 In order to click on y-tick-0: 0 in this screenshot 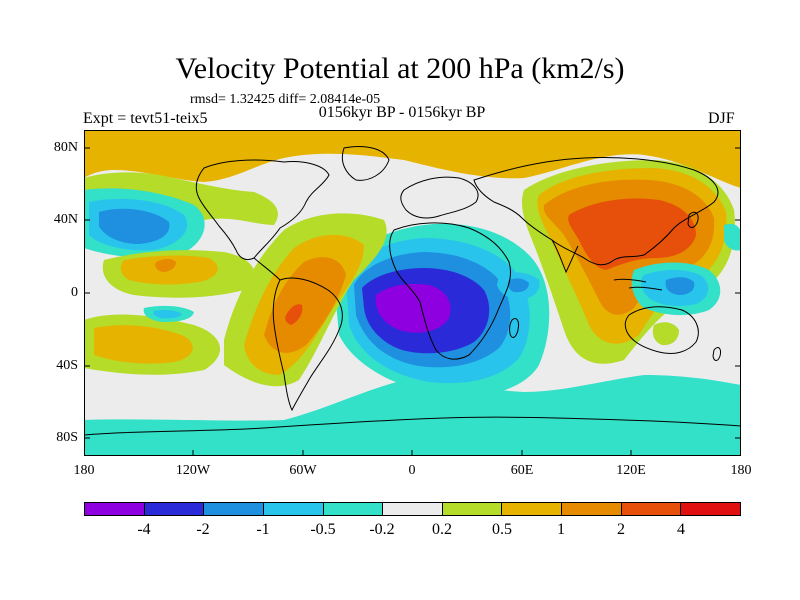, I will do `click(74, 292)`.